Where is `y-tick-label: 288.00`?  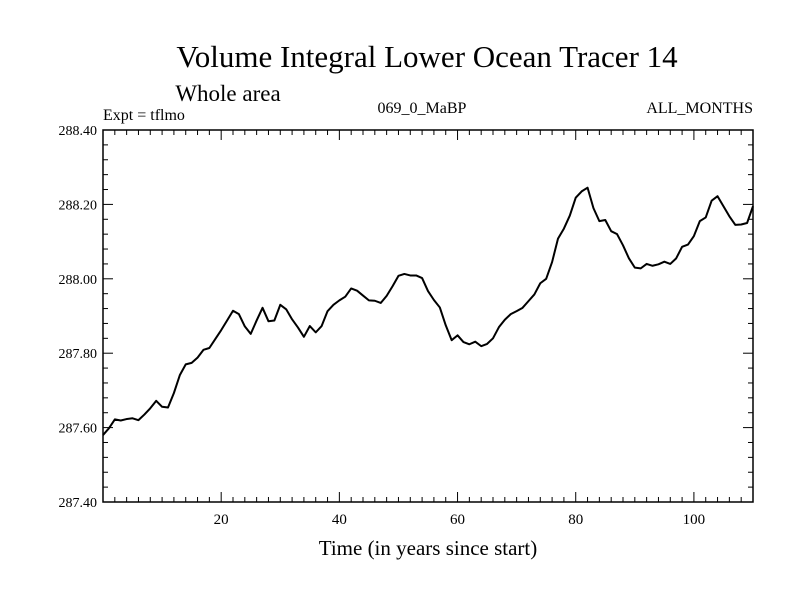
y-tick-label: 288.00 is located at coordinates (78, 280).